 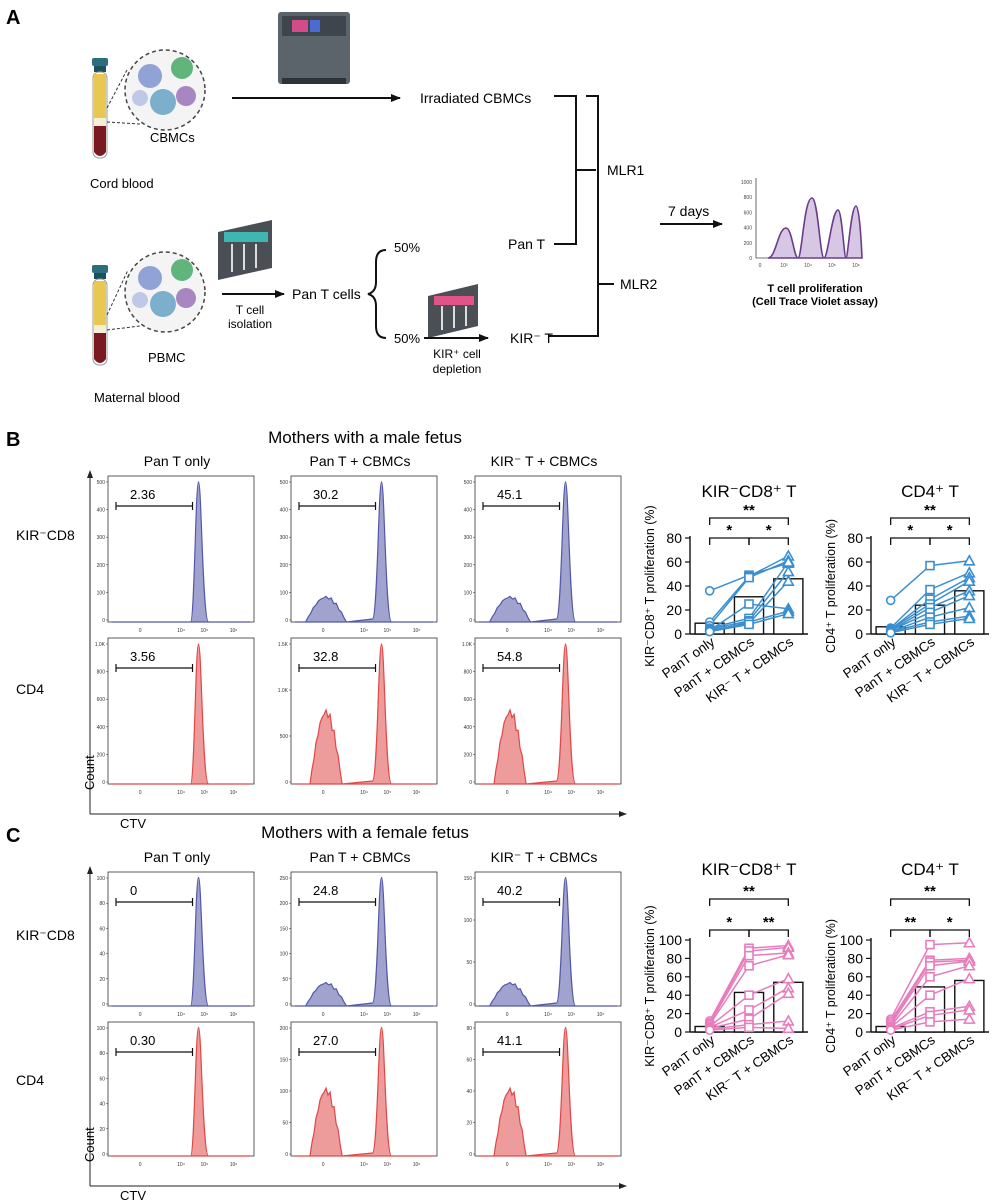 I want to click on histogram-y-tick: 40, so click(x=102, y=1105).